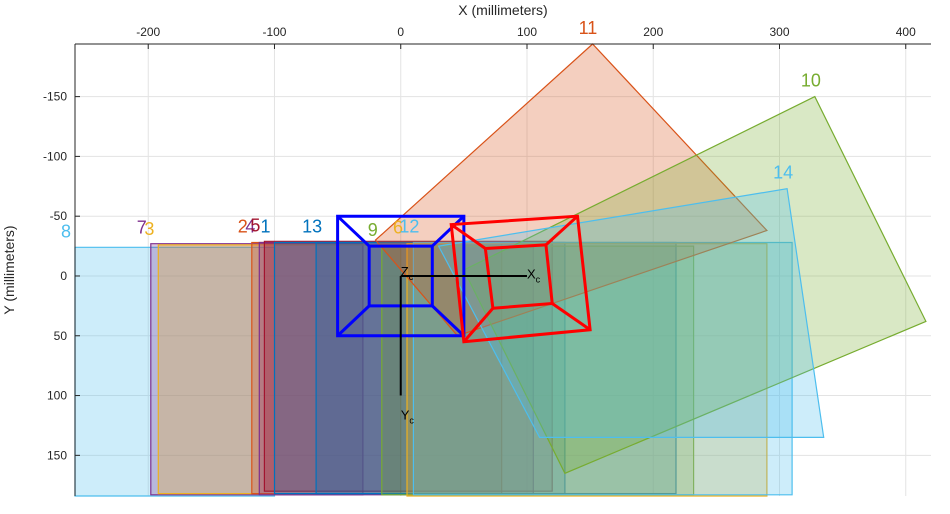 This screenshot has width=950, height=514. What do you see at coordinates (243, 226) in the screenshot?
I see `board-label-2: 2` at bounding box center [243, 226].